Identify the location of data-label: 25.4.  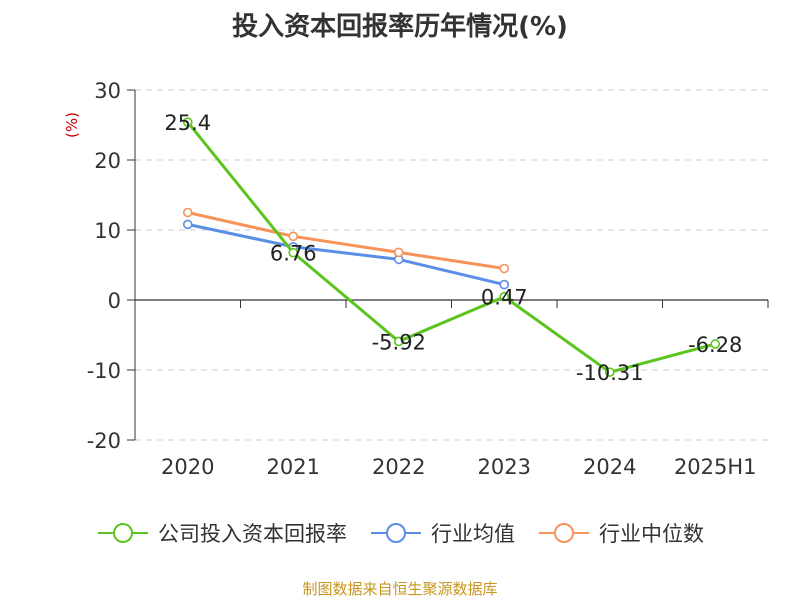
(187, 123).